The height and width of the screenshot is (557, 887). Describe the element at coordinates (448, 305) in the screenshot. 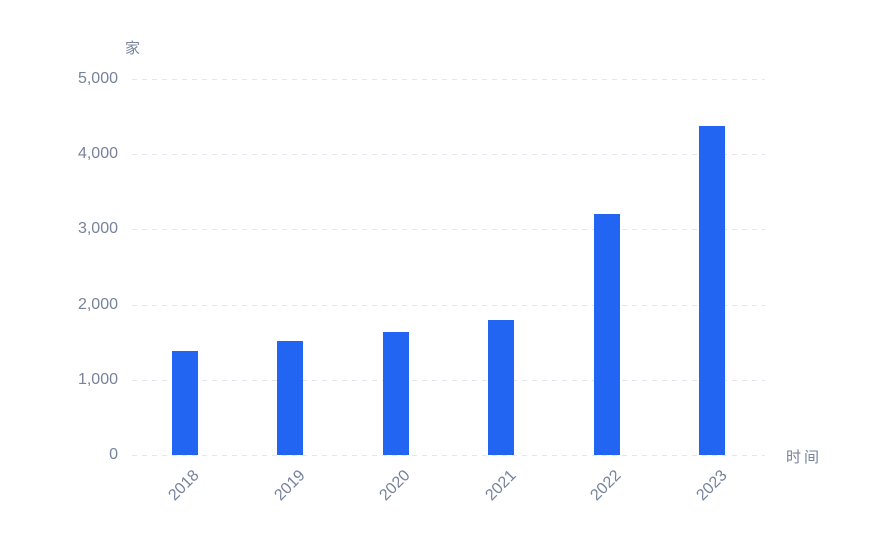

I see `gridline-2000` at that location.